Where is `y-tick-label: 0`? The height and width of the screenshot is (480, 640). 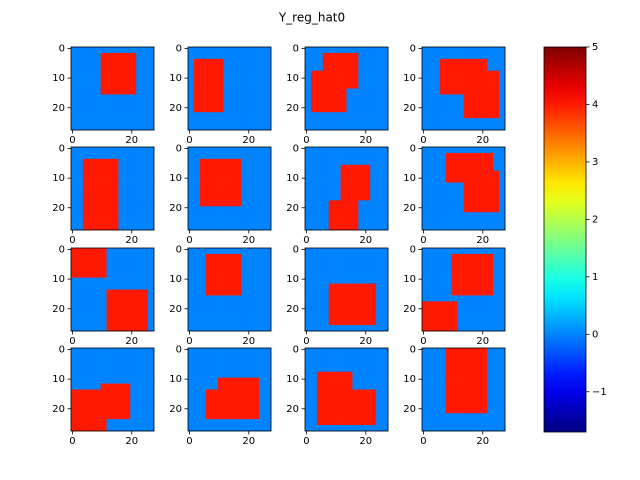 y-tick-label: 0 is located at coordinates (179, 148).